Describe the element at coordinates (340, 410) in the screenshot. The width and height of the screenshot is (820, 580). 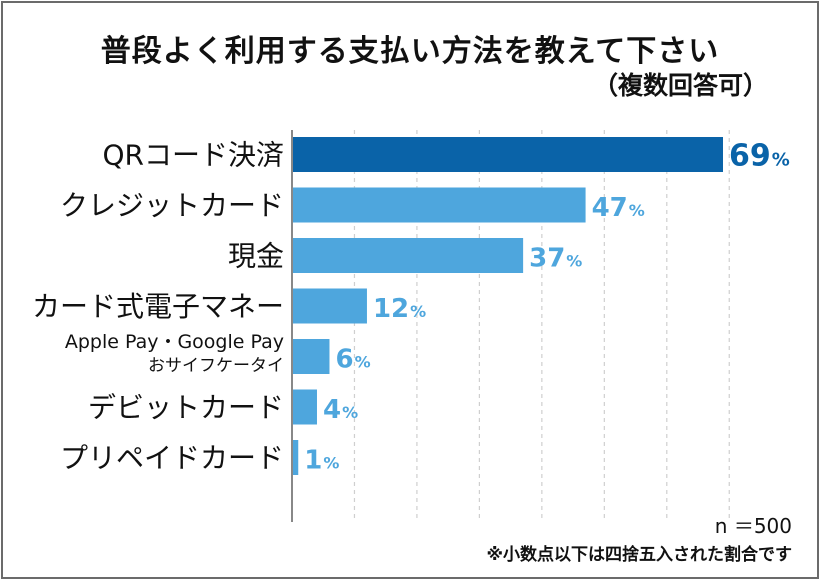
I see `value-label: 4%` at that location.